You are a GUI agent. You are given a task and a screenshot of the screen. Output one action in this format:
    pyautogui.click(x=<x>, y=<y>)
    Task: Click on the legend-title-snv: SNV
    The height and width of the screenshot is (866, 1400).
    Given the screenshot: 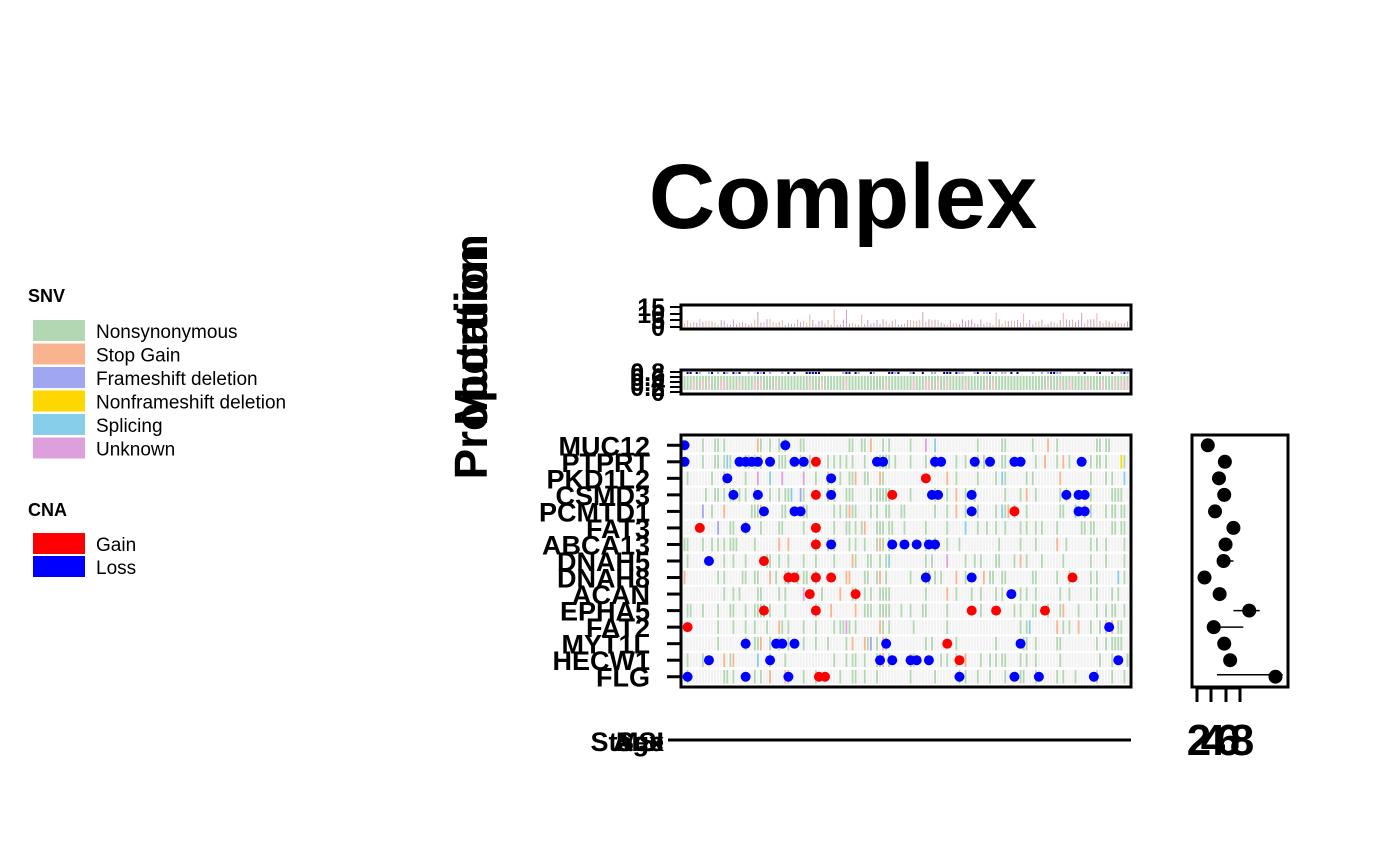 What is the action you would take?
    pyautogui.click(x=46, y=296)
    